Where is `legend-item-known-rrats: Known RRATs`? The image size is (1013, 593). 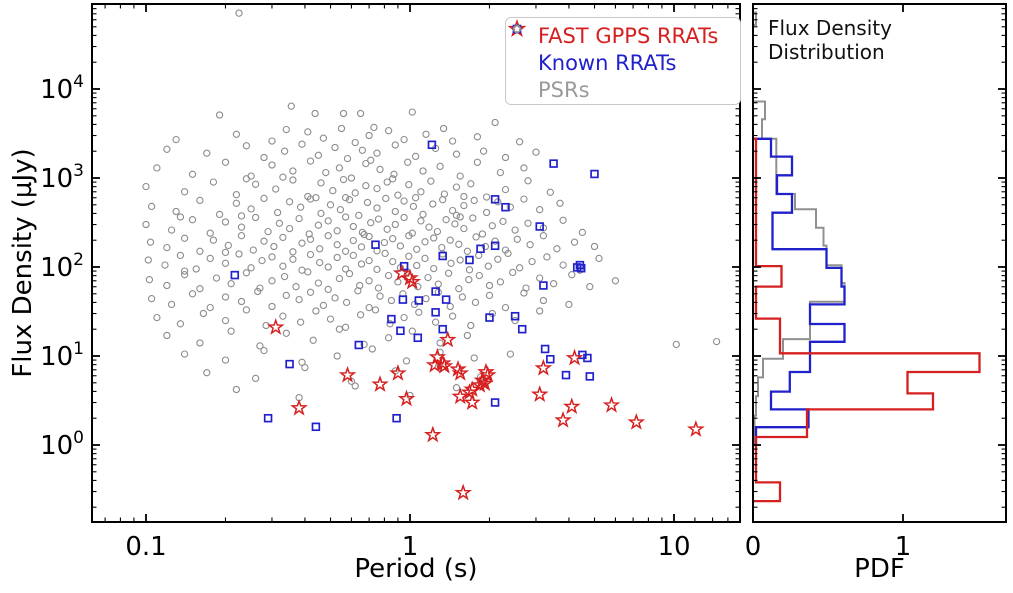 legend-item-known-rrats: Known RRATs is located at coordinates (626, 50).